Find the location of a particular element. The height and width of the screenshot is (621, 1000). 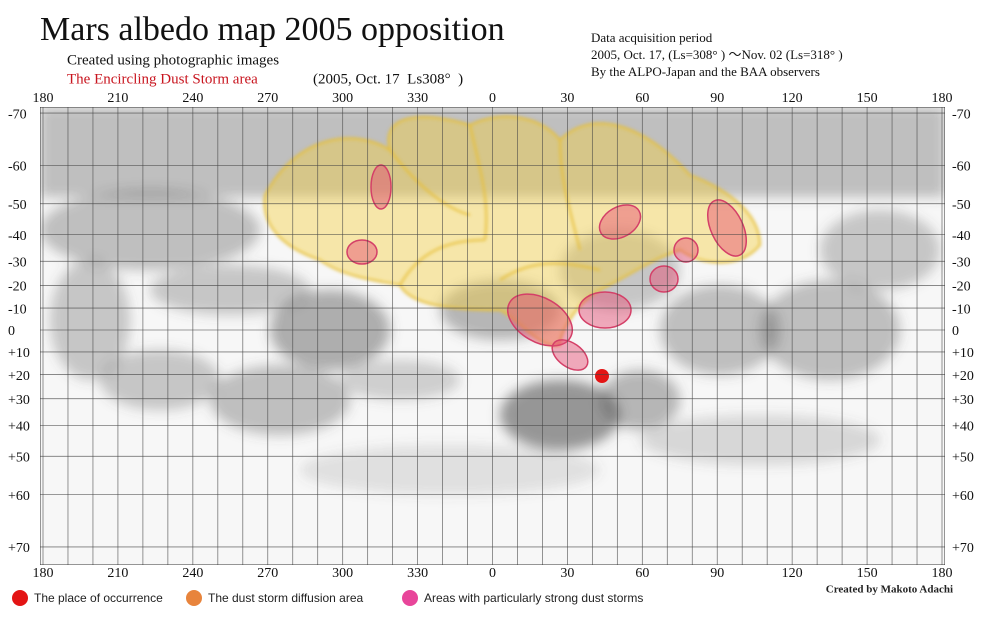

longitude-label-top: 0 is located at coordinates (492, 98).